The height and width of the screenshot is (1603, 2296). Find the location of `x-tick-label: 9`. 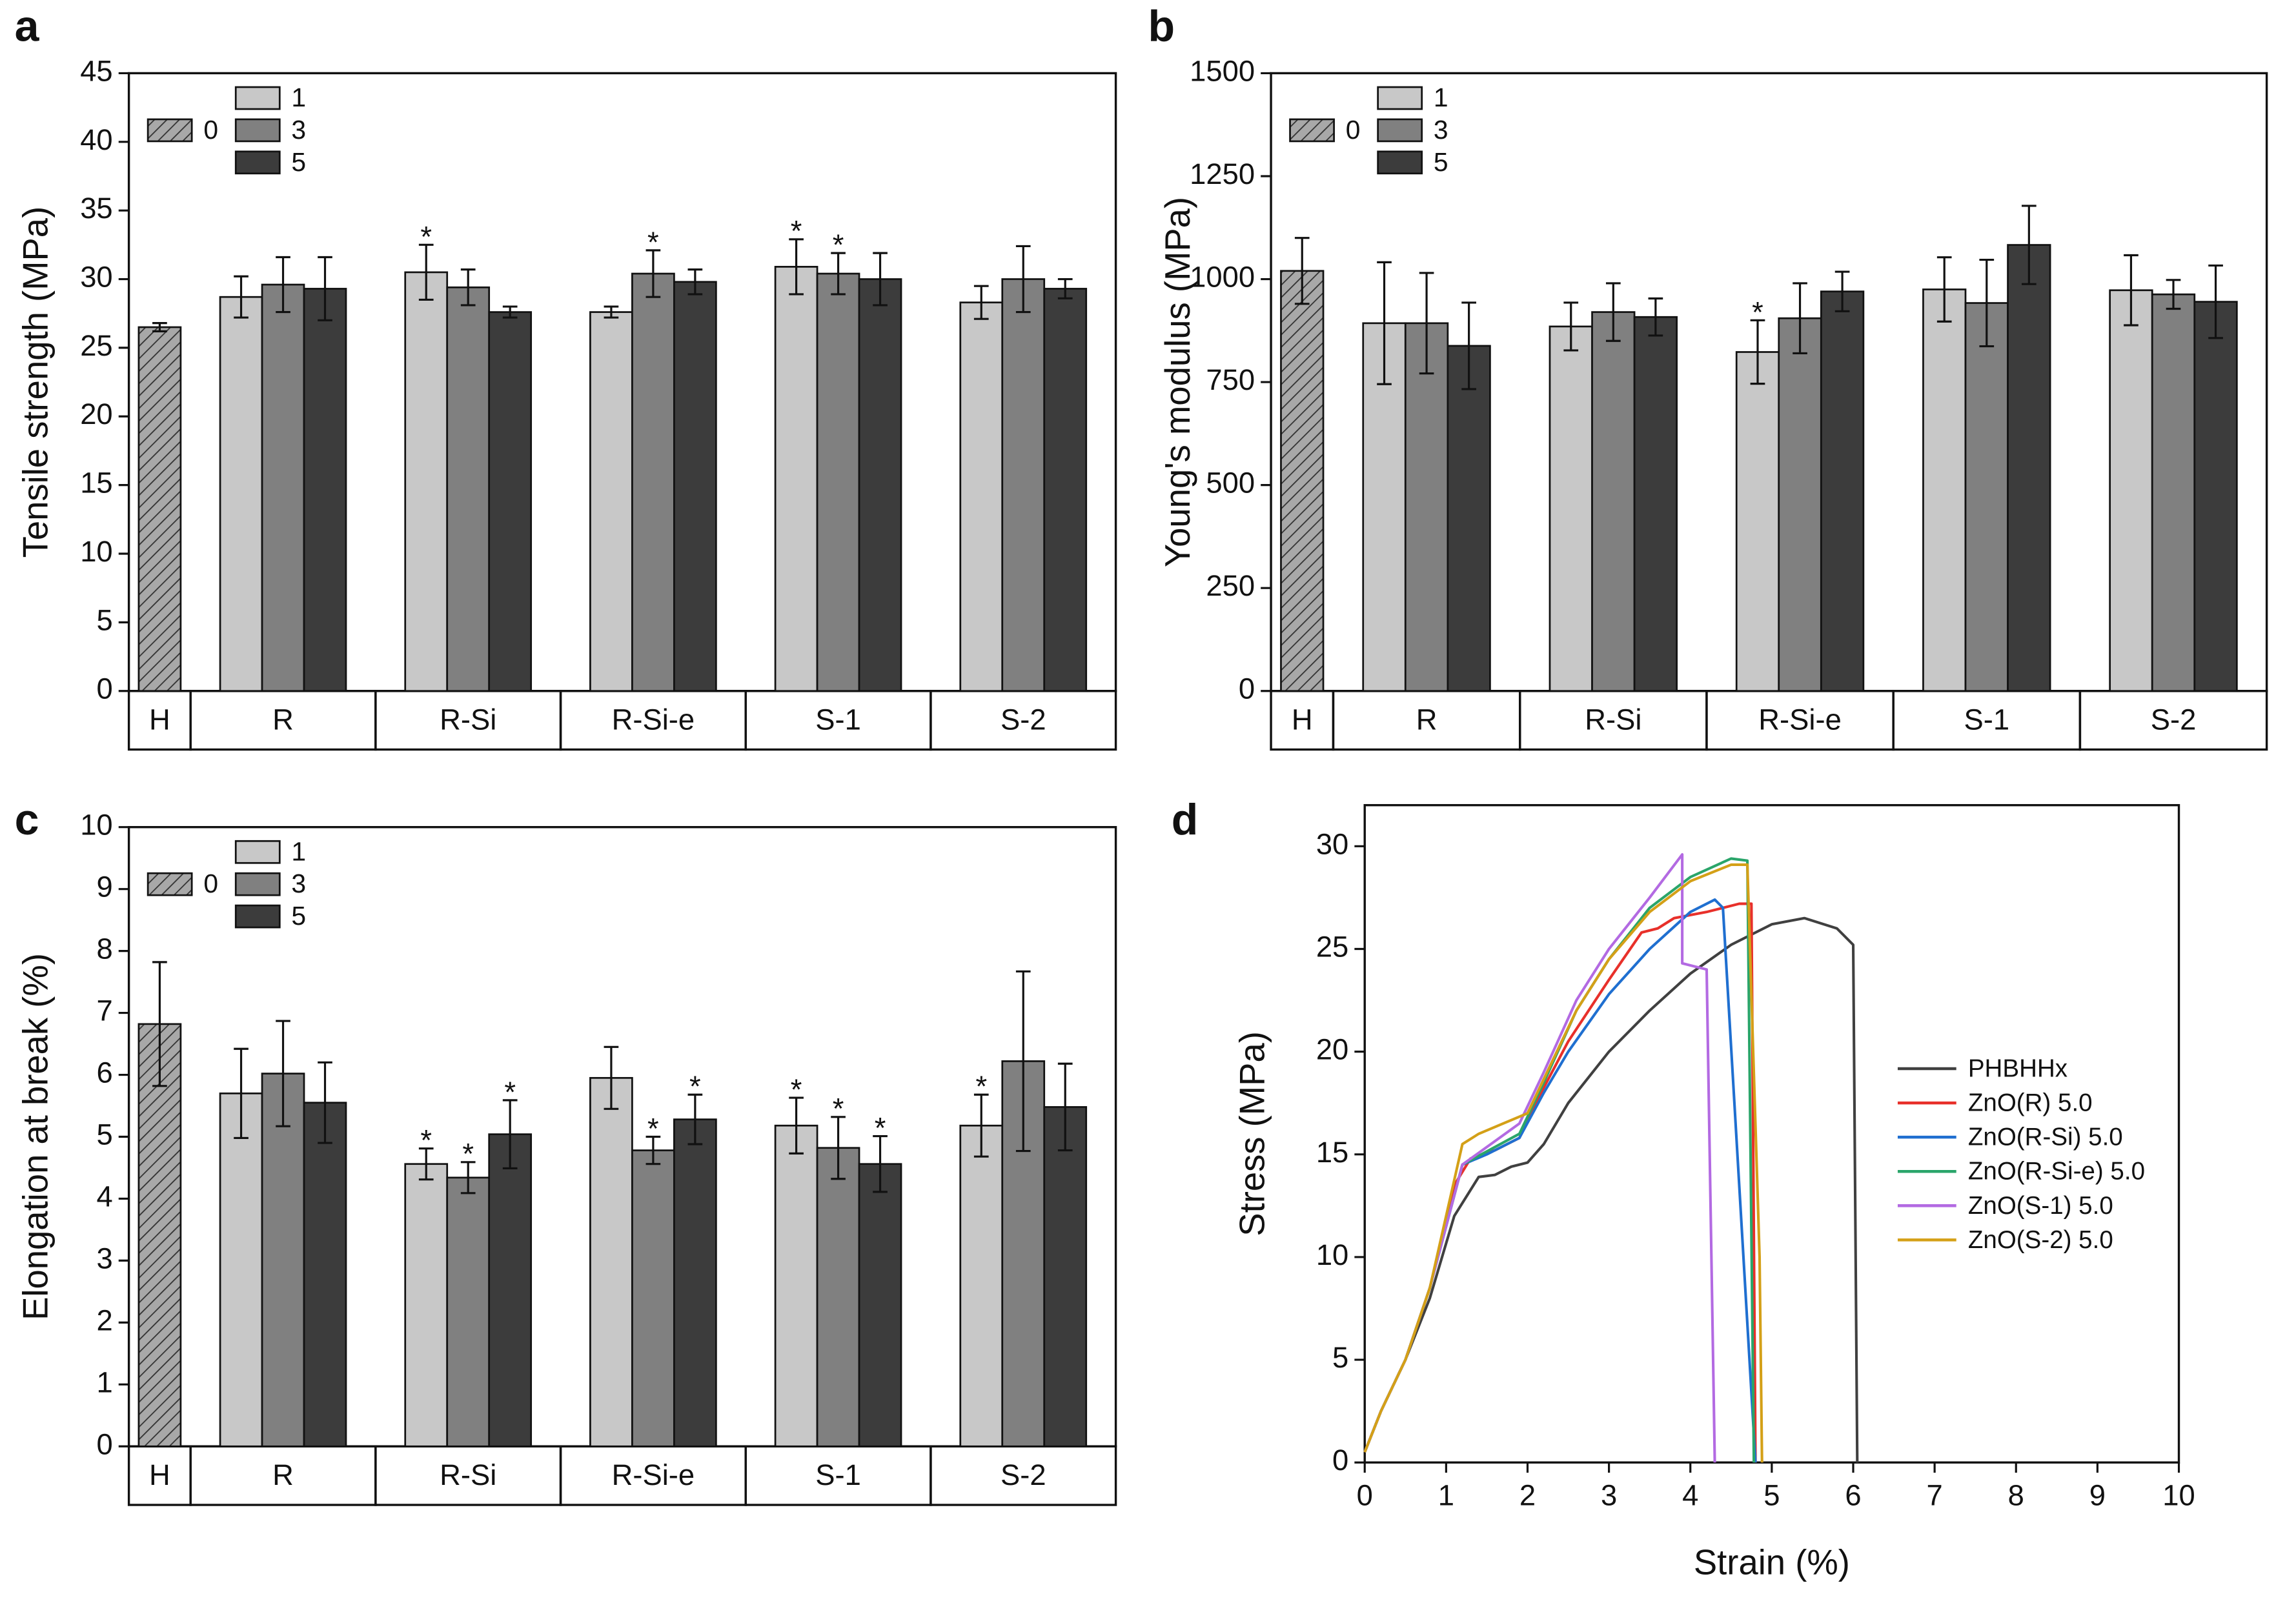

x-tick-label: 9 is located at coordinates (2097, 1495).